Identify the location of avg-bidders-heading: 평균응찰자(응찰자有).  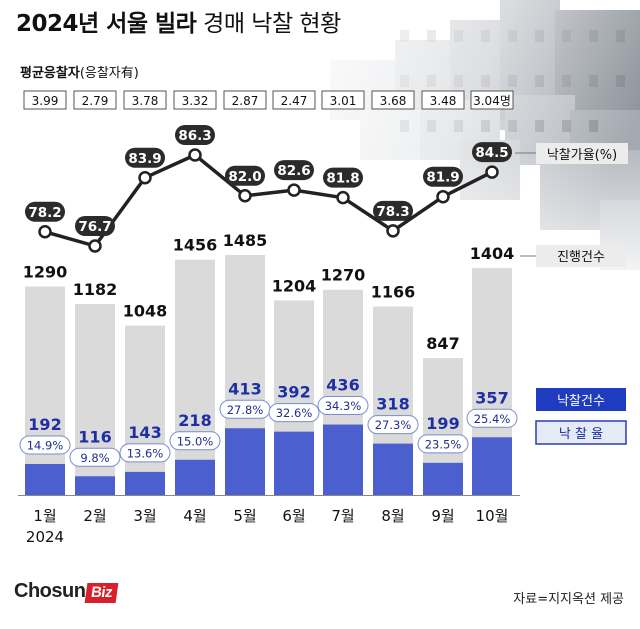
(79, 71).